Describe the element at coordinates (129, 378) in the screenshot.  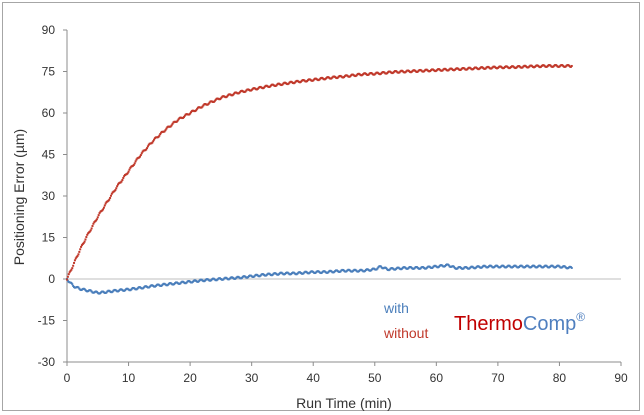
I see `x-tick-label: 10` at that location.